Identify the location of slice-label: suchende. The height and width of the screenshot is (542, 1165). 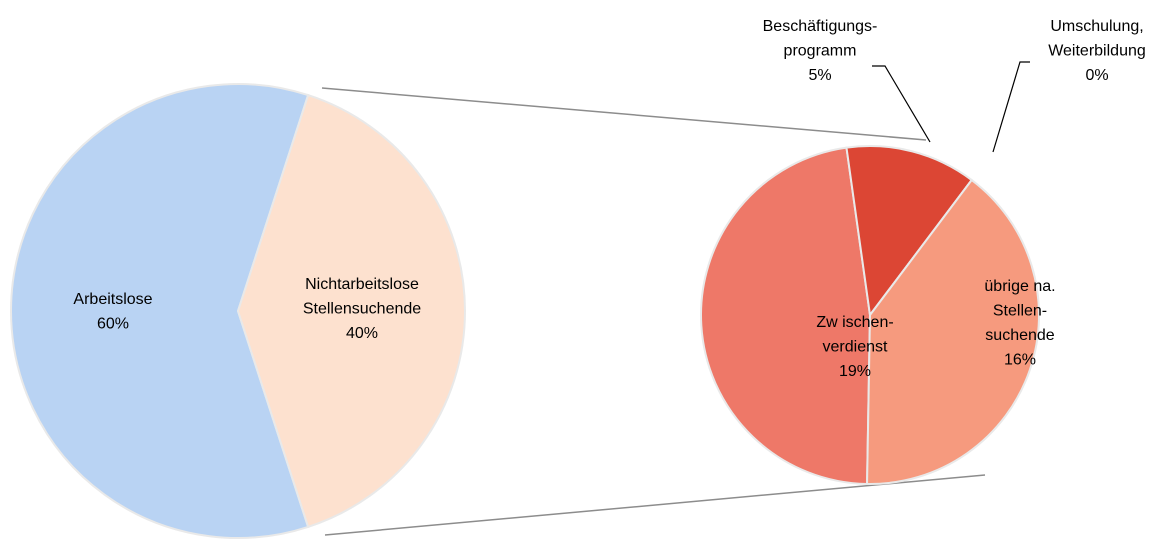
(1019, 335).